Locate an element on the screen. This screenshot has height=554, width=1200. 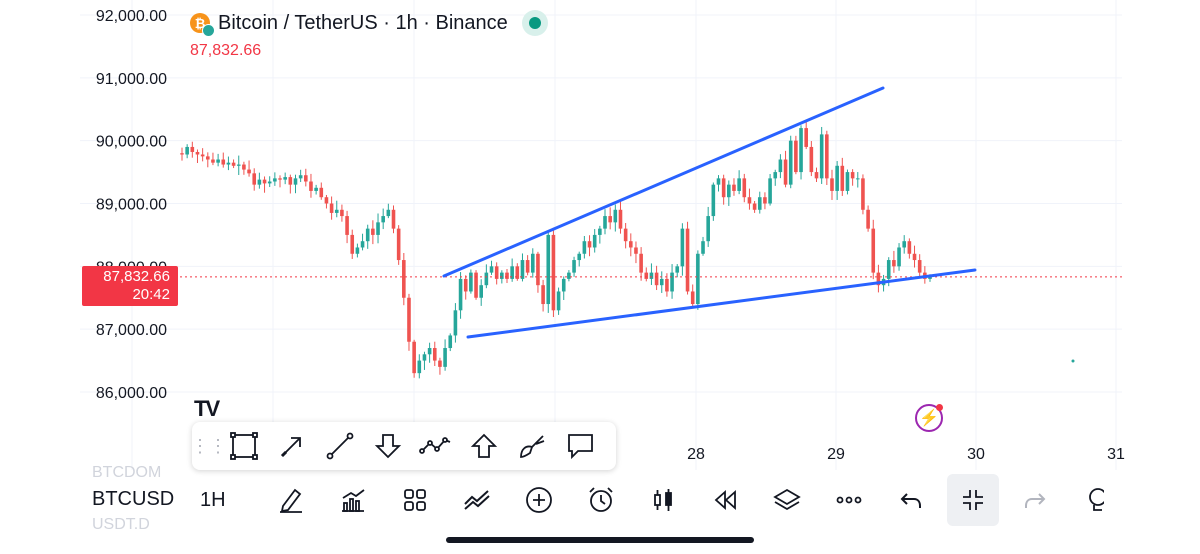
arrow-marker-down-icon is located at coordinates (388, 446).